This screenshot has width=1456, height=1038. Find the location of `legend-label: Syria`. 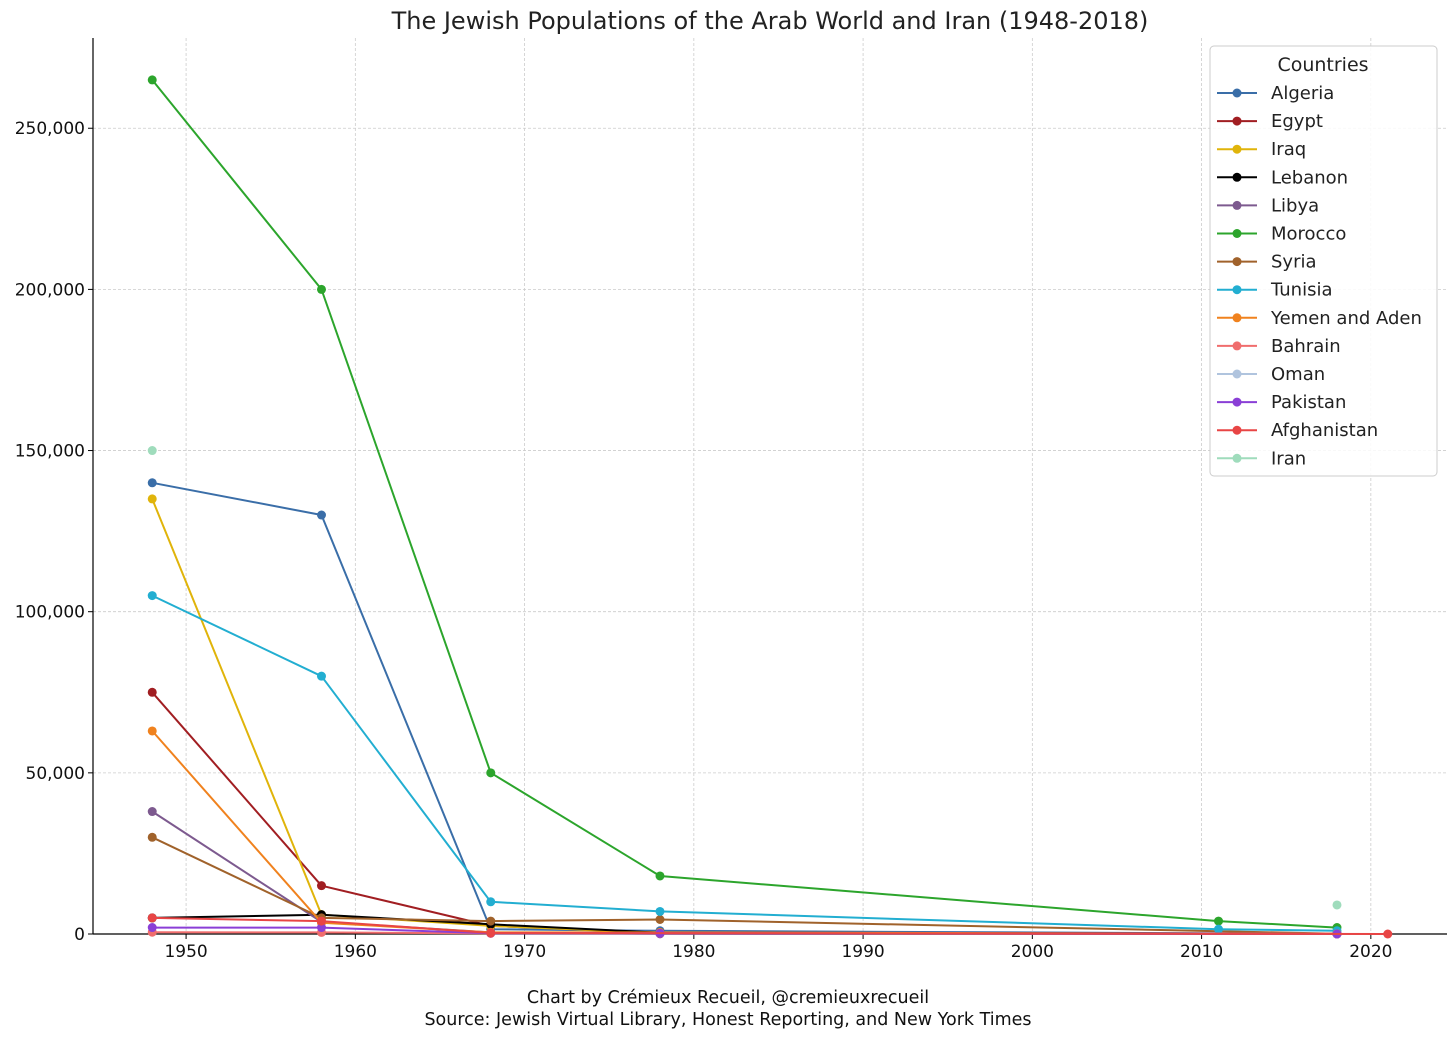

legend-label: Syria is located at coordinates (1294, 262).